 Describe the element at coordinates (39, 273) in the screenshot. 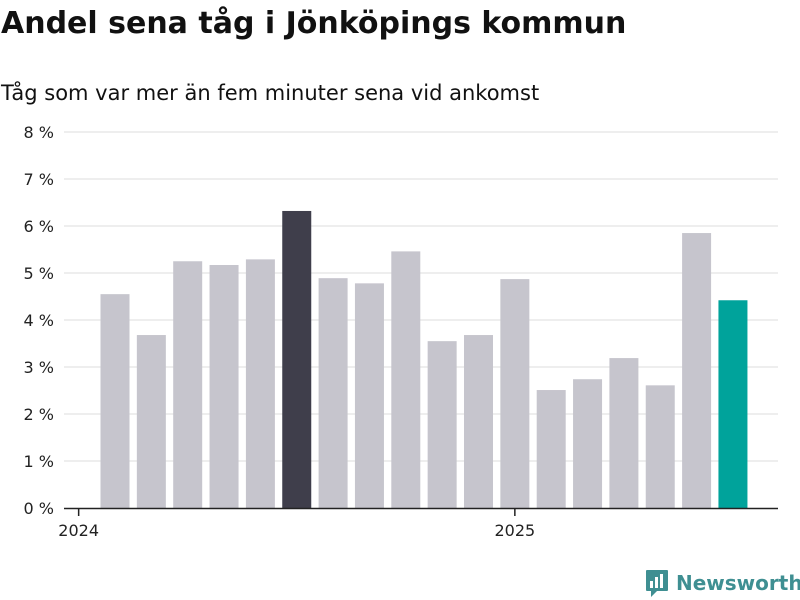

I see `y-tick-label: 5 %` at that location.